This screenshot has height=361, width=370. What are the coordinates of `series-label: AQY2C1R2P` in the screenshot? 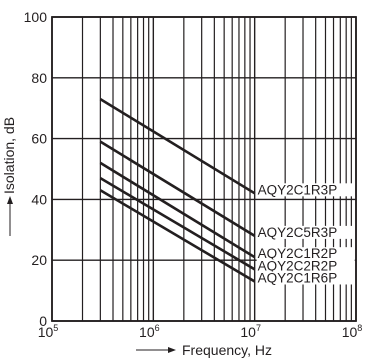 It's located at (298, 253).